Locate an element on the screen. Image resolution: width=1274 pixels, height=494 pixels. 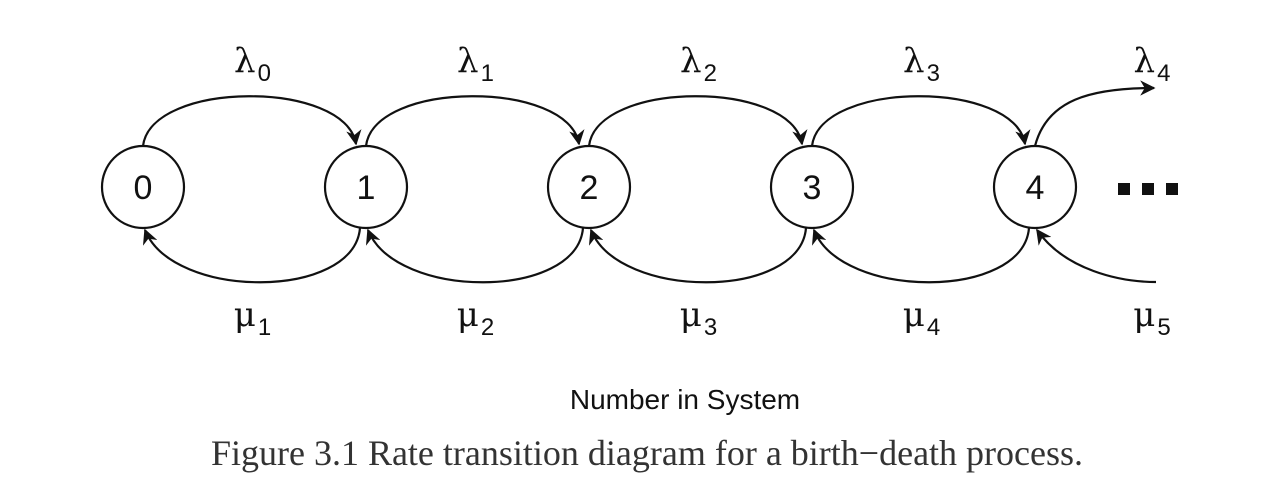
state-node: 0 is located at coordinates (143, 187).